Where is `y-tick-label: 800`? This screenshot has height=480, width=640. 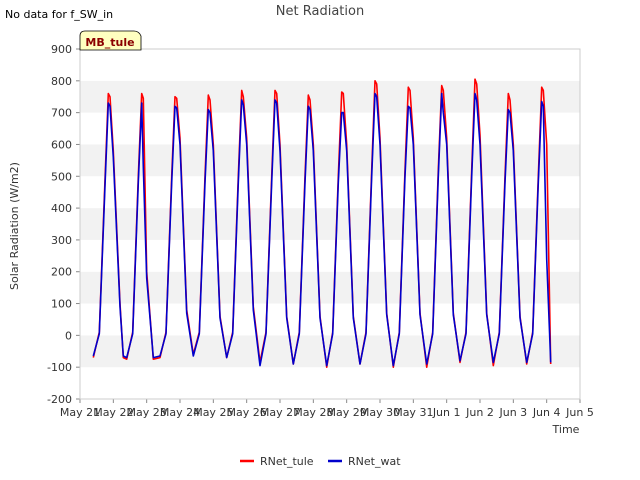 y-tick-label: 800 is located at coordinates (61, 81).